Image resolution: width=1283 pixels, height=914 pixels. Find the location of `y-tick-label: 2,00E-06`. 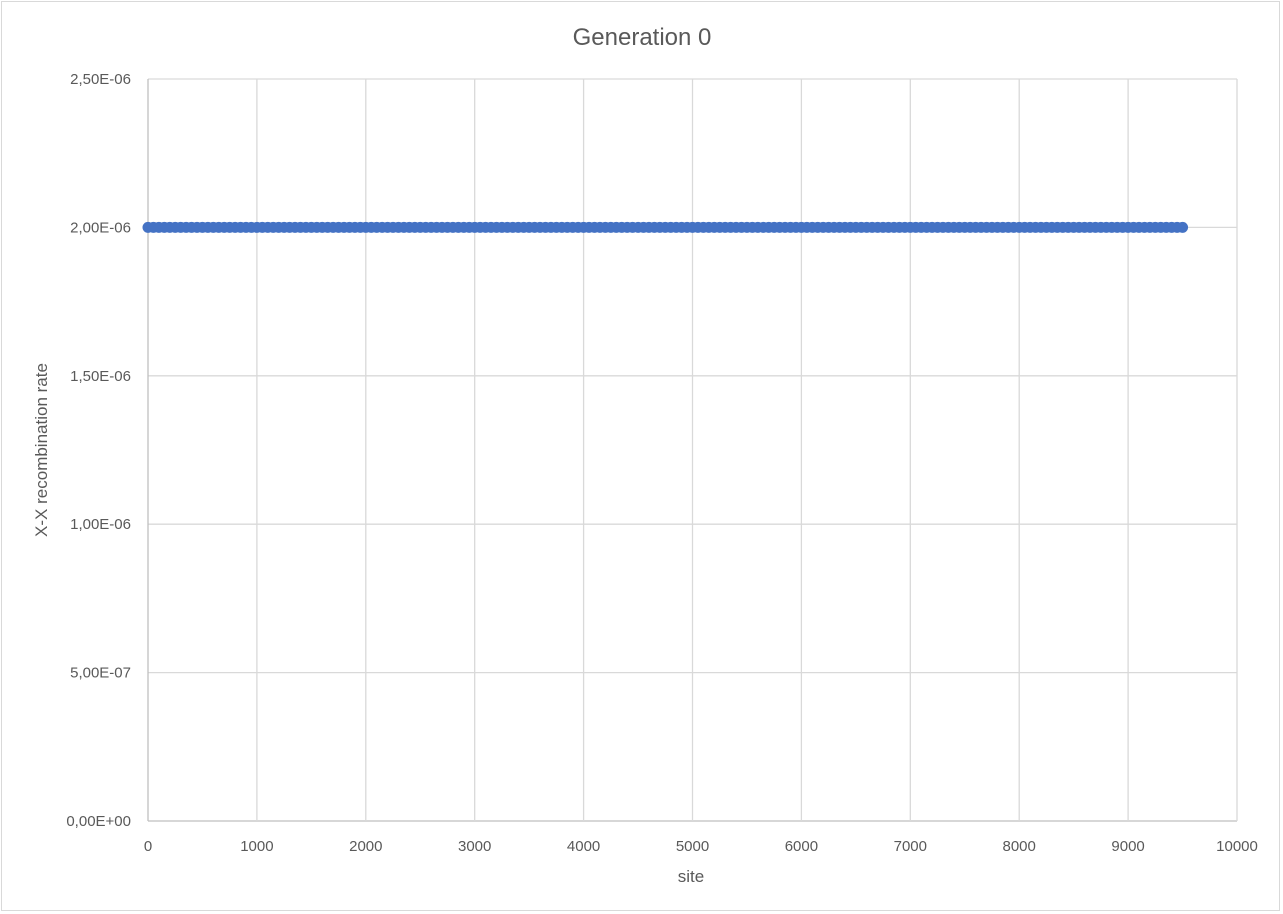

y-tick-label: 2,00E-06 is located at coordinates (100, 227).